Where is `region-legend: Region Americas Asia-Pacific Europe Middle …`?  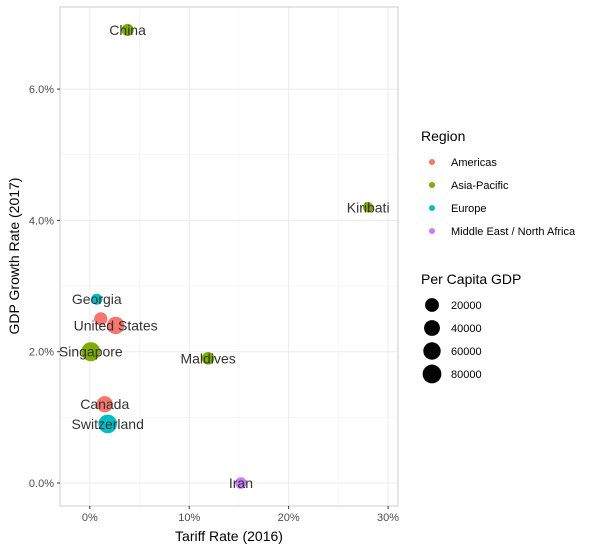 region-legend: Region Americas Asia-Pacific Europe Middle … is located at coordinates (498, 183).